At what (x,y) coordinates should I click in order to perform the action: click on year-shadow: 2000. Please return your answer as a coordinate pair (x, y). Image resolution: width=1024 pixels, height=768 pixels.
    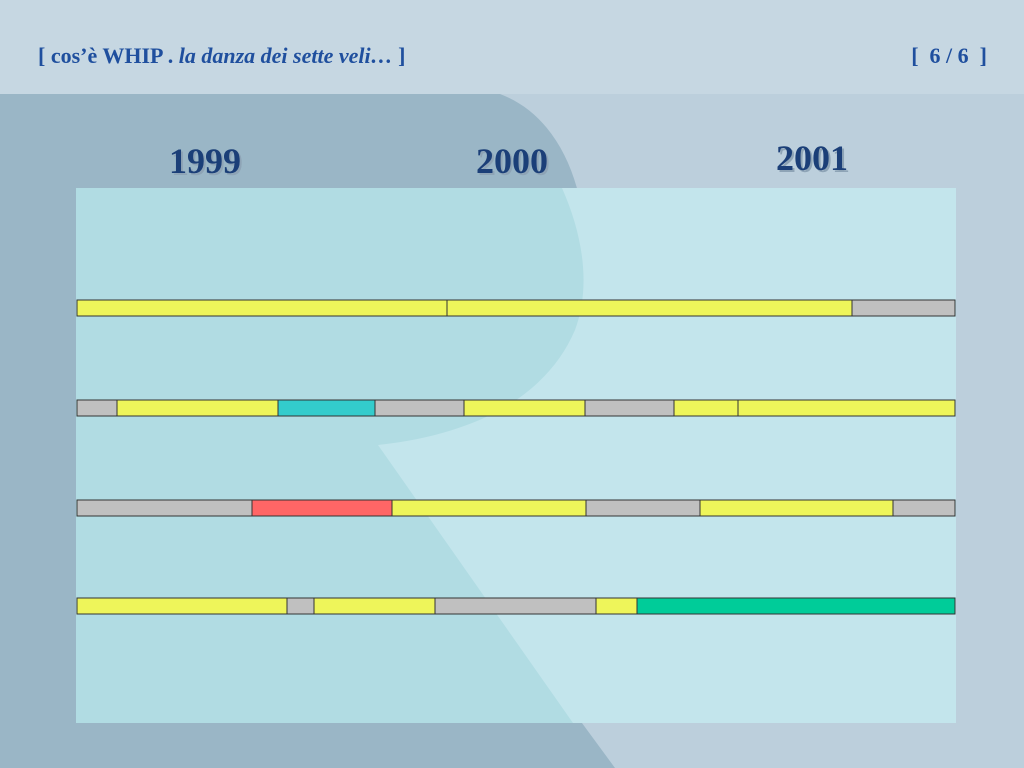
    Looking at the image, I should click on (514, 163).